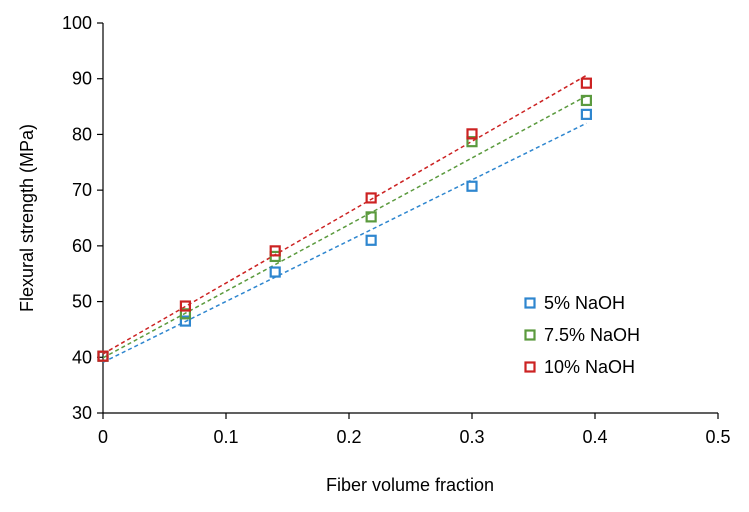 The image size is (749, 512). What do you see at coordinates (82, 134) in the screenshot?
I see `y-tick-label: 80` at bounding box center [82, 134].